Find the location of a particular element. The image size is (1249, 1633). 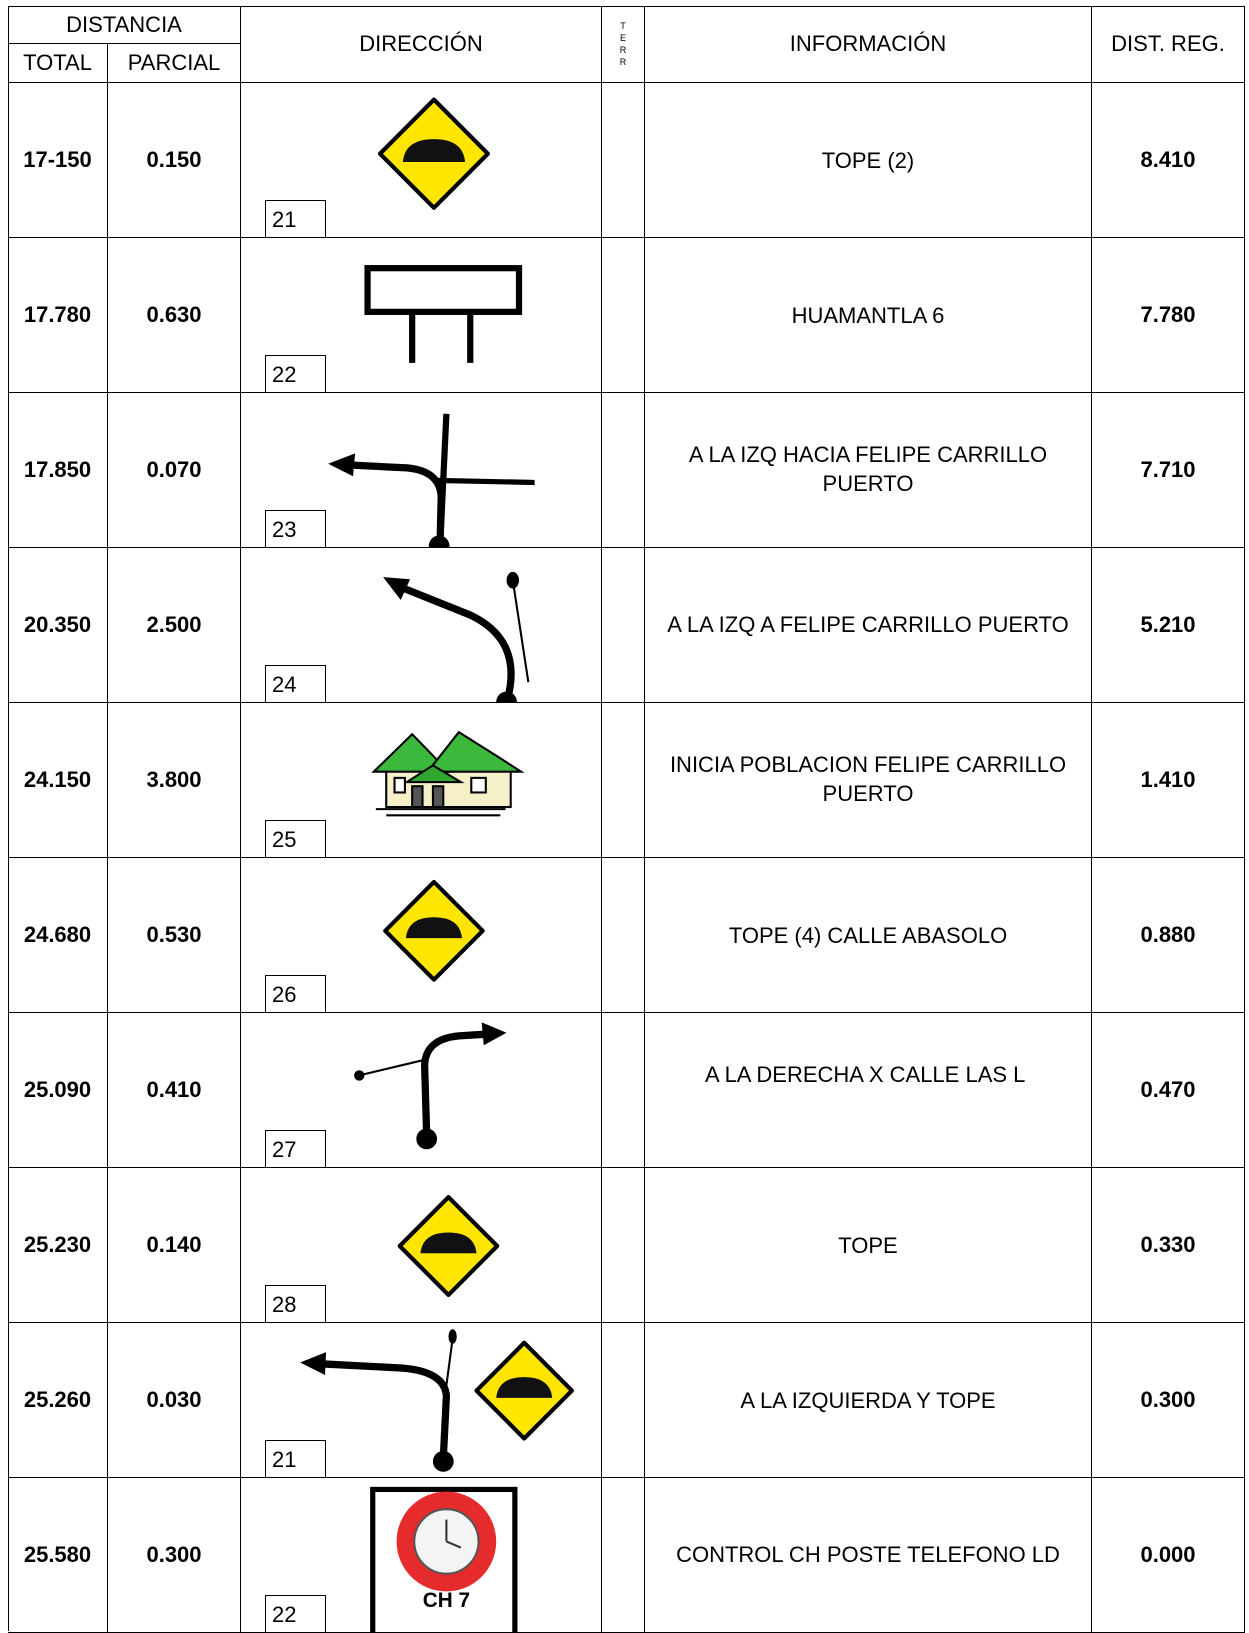

total: 25.090 is located at coordinates (58, 1090).